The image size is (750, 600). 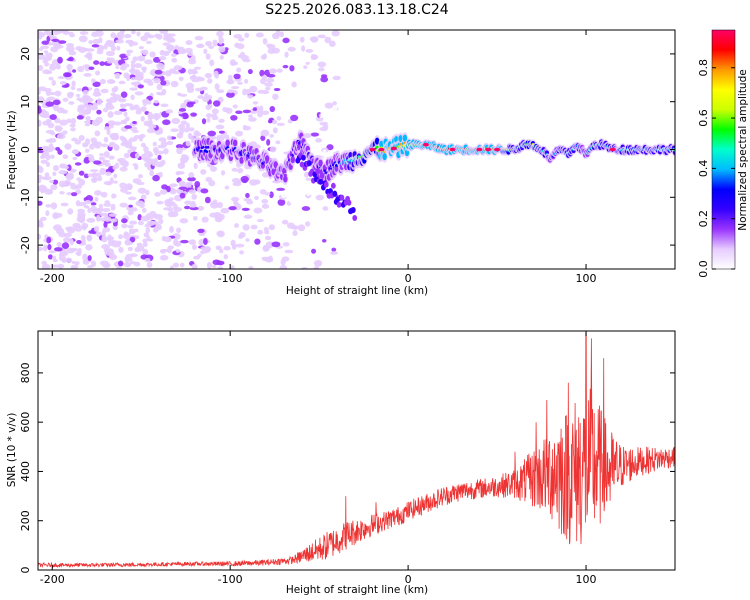 I want to click on x-tick-label: -200, so click(x=52, y=278).